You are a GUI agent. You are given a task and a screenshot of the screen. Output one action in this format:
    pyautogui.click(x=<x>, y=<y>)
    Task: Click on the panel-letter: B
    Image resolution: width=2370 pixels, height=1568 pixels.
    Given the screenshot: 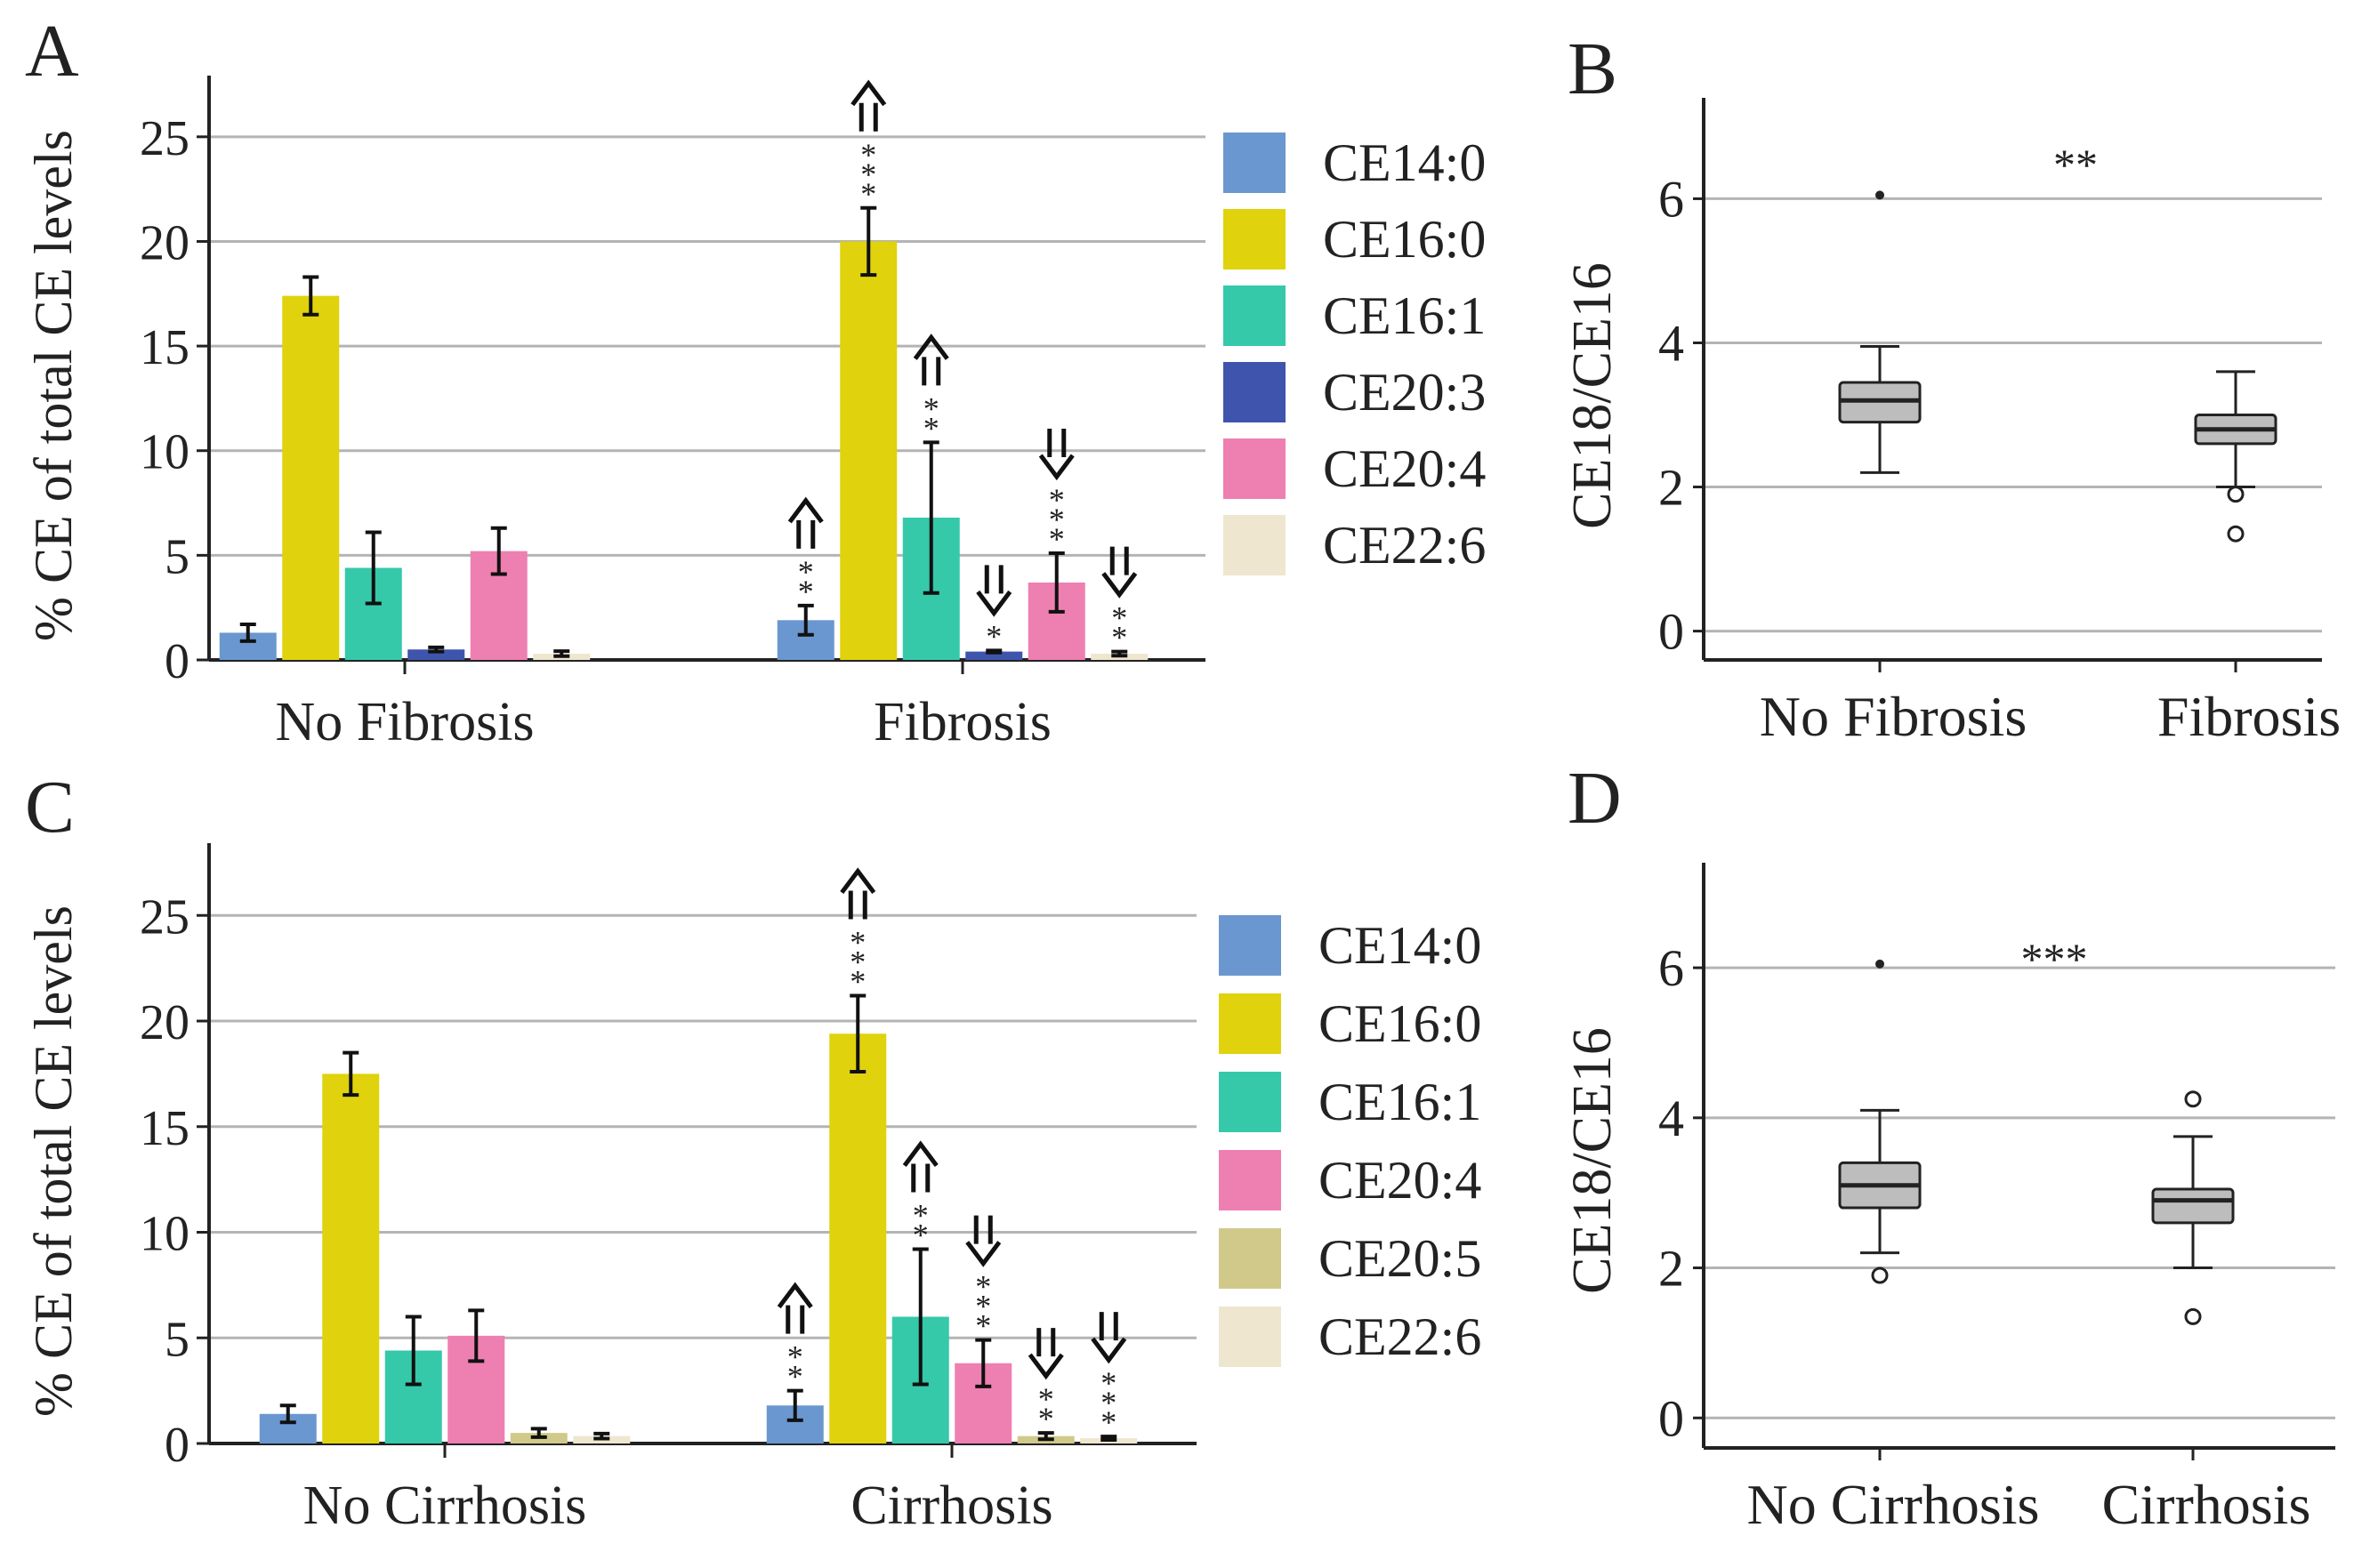 What is the action you would take?
    pyautogui.click(x=1592, y=69)
    